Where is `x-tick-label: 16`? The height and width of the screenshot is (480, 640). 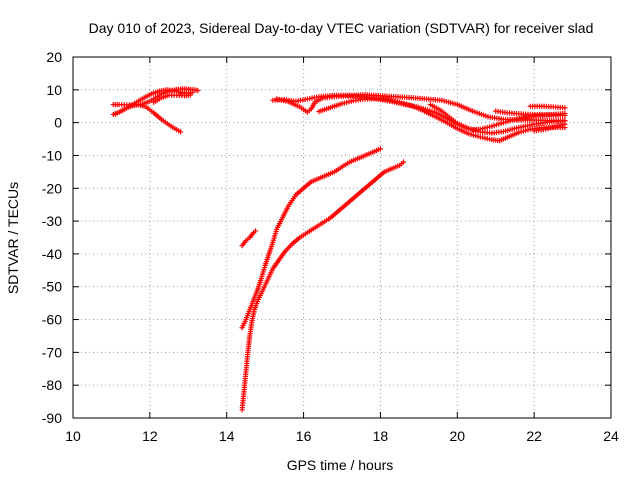
x-tick-label: 16 is located at coordinates (304, 436).